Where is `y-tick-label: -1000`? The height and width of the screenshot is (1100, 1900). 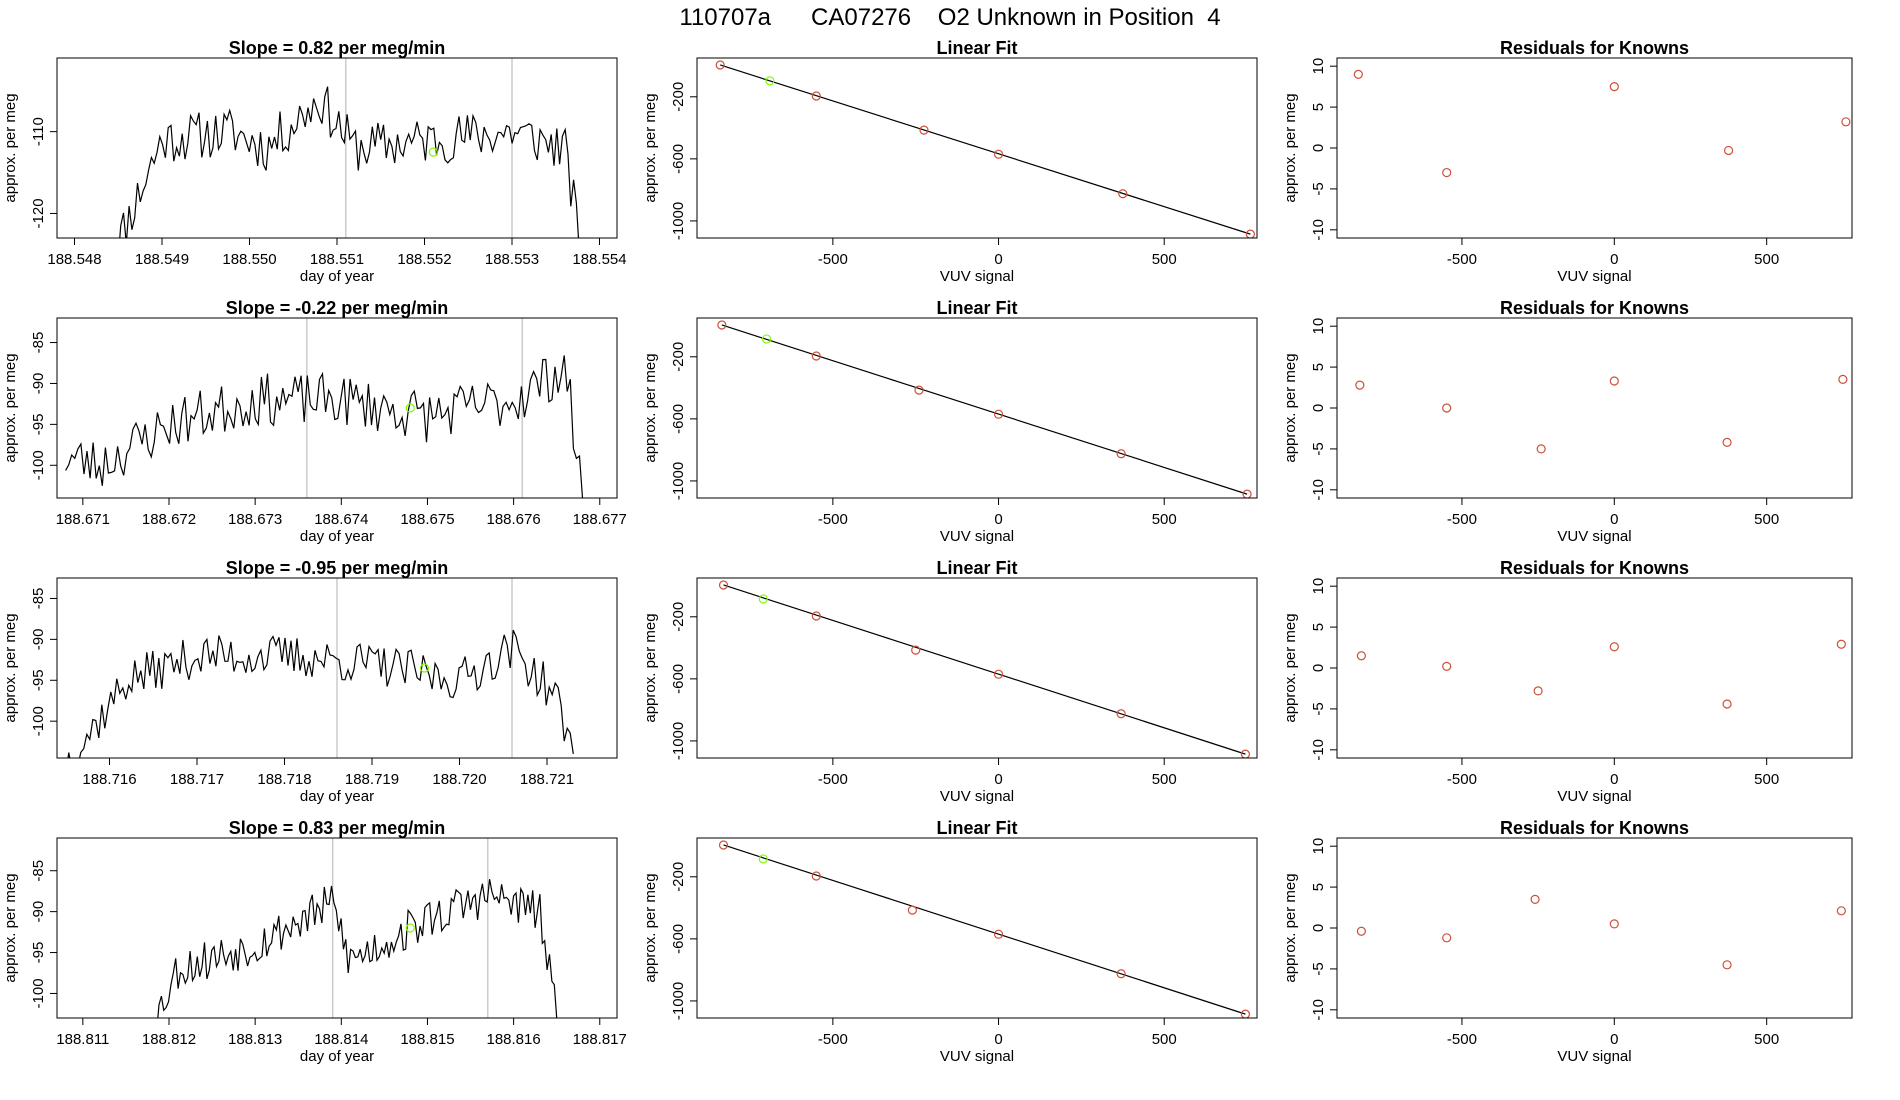 y-tick-label: -1000 is located at coordinates (678, 221).